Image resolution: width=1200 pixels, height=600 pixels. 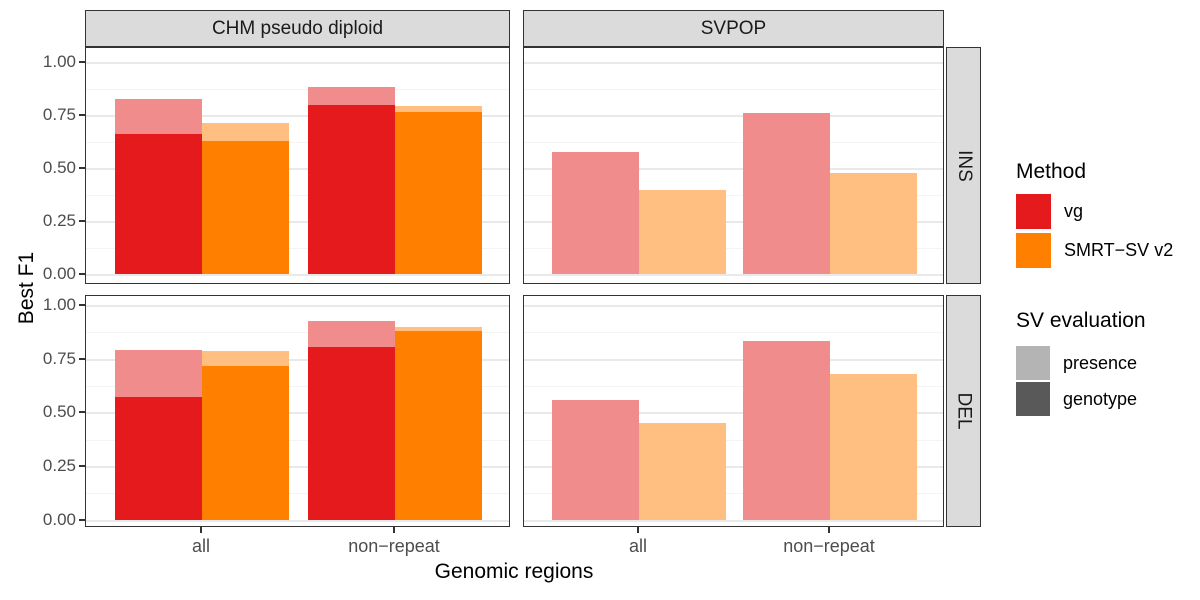 I want to click on genotype-color-swatch, so click(x=1033, y=399).